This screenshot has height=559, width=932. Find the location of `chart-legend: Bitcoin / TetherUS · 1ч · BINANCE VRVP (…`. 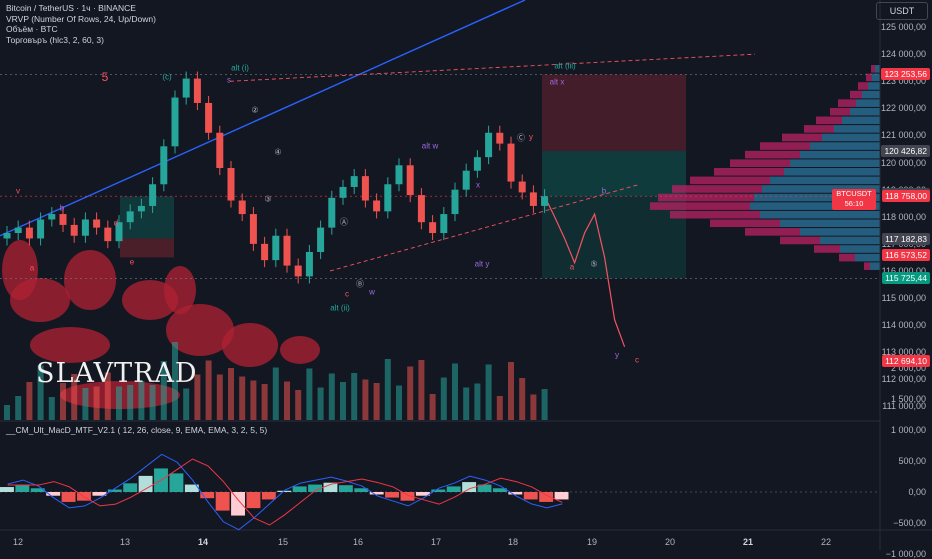

chart-legend: Bitcoin / TetherUS · 1ч · BINANCE VRVP (… is located at coordinates (81, 24).